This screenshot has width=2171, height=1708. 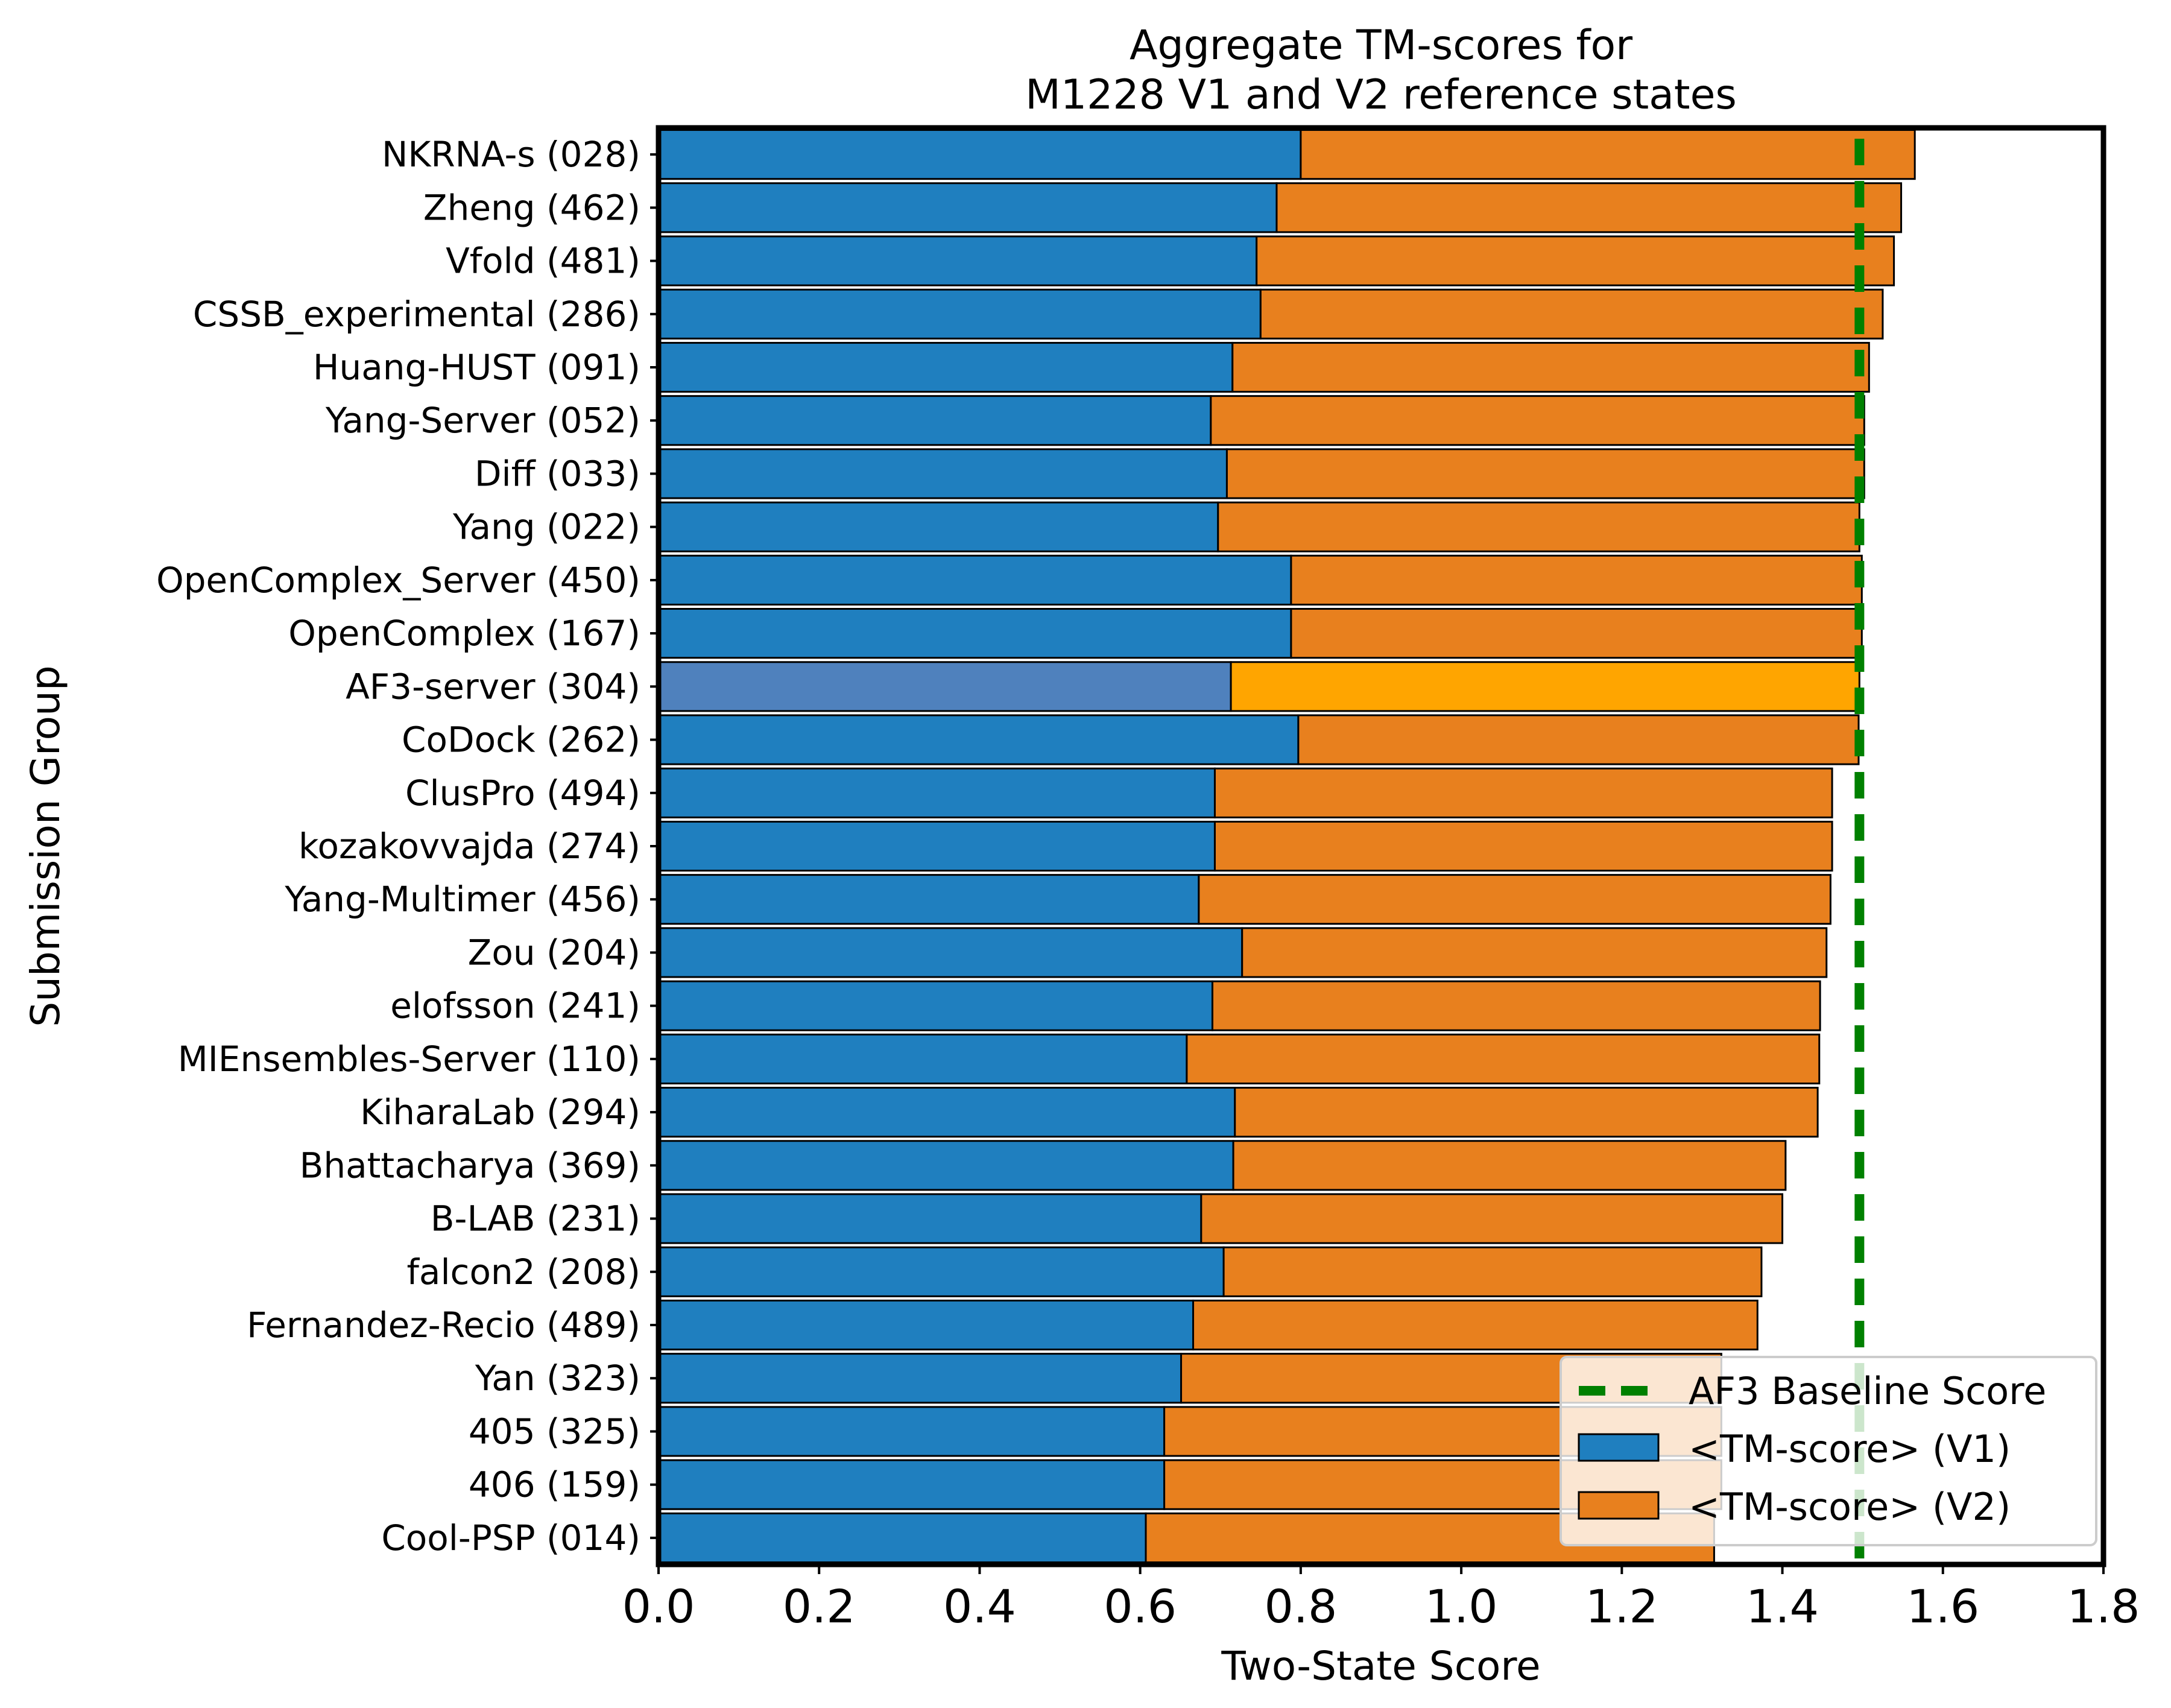 I want to click on legend-baseline-label: AF3 Baseline Score, so click(x=1867, y=1391).